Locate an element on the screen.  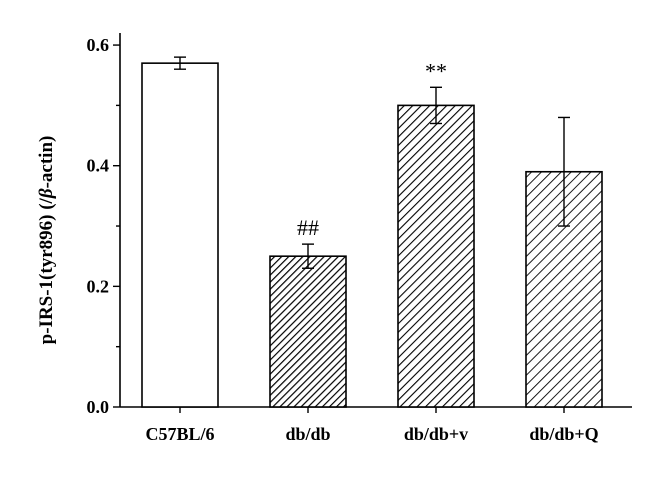
y-tick-label: 0.2 is located at coordinates (98, 286).